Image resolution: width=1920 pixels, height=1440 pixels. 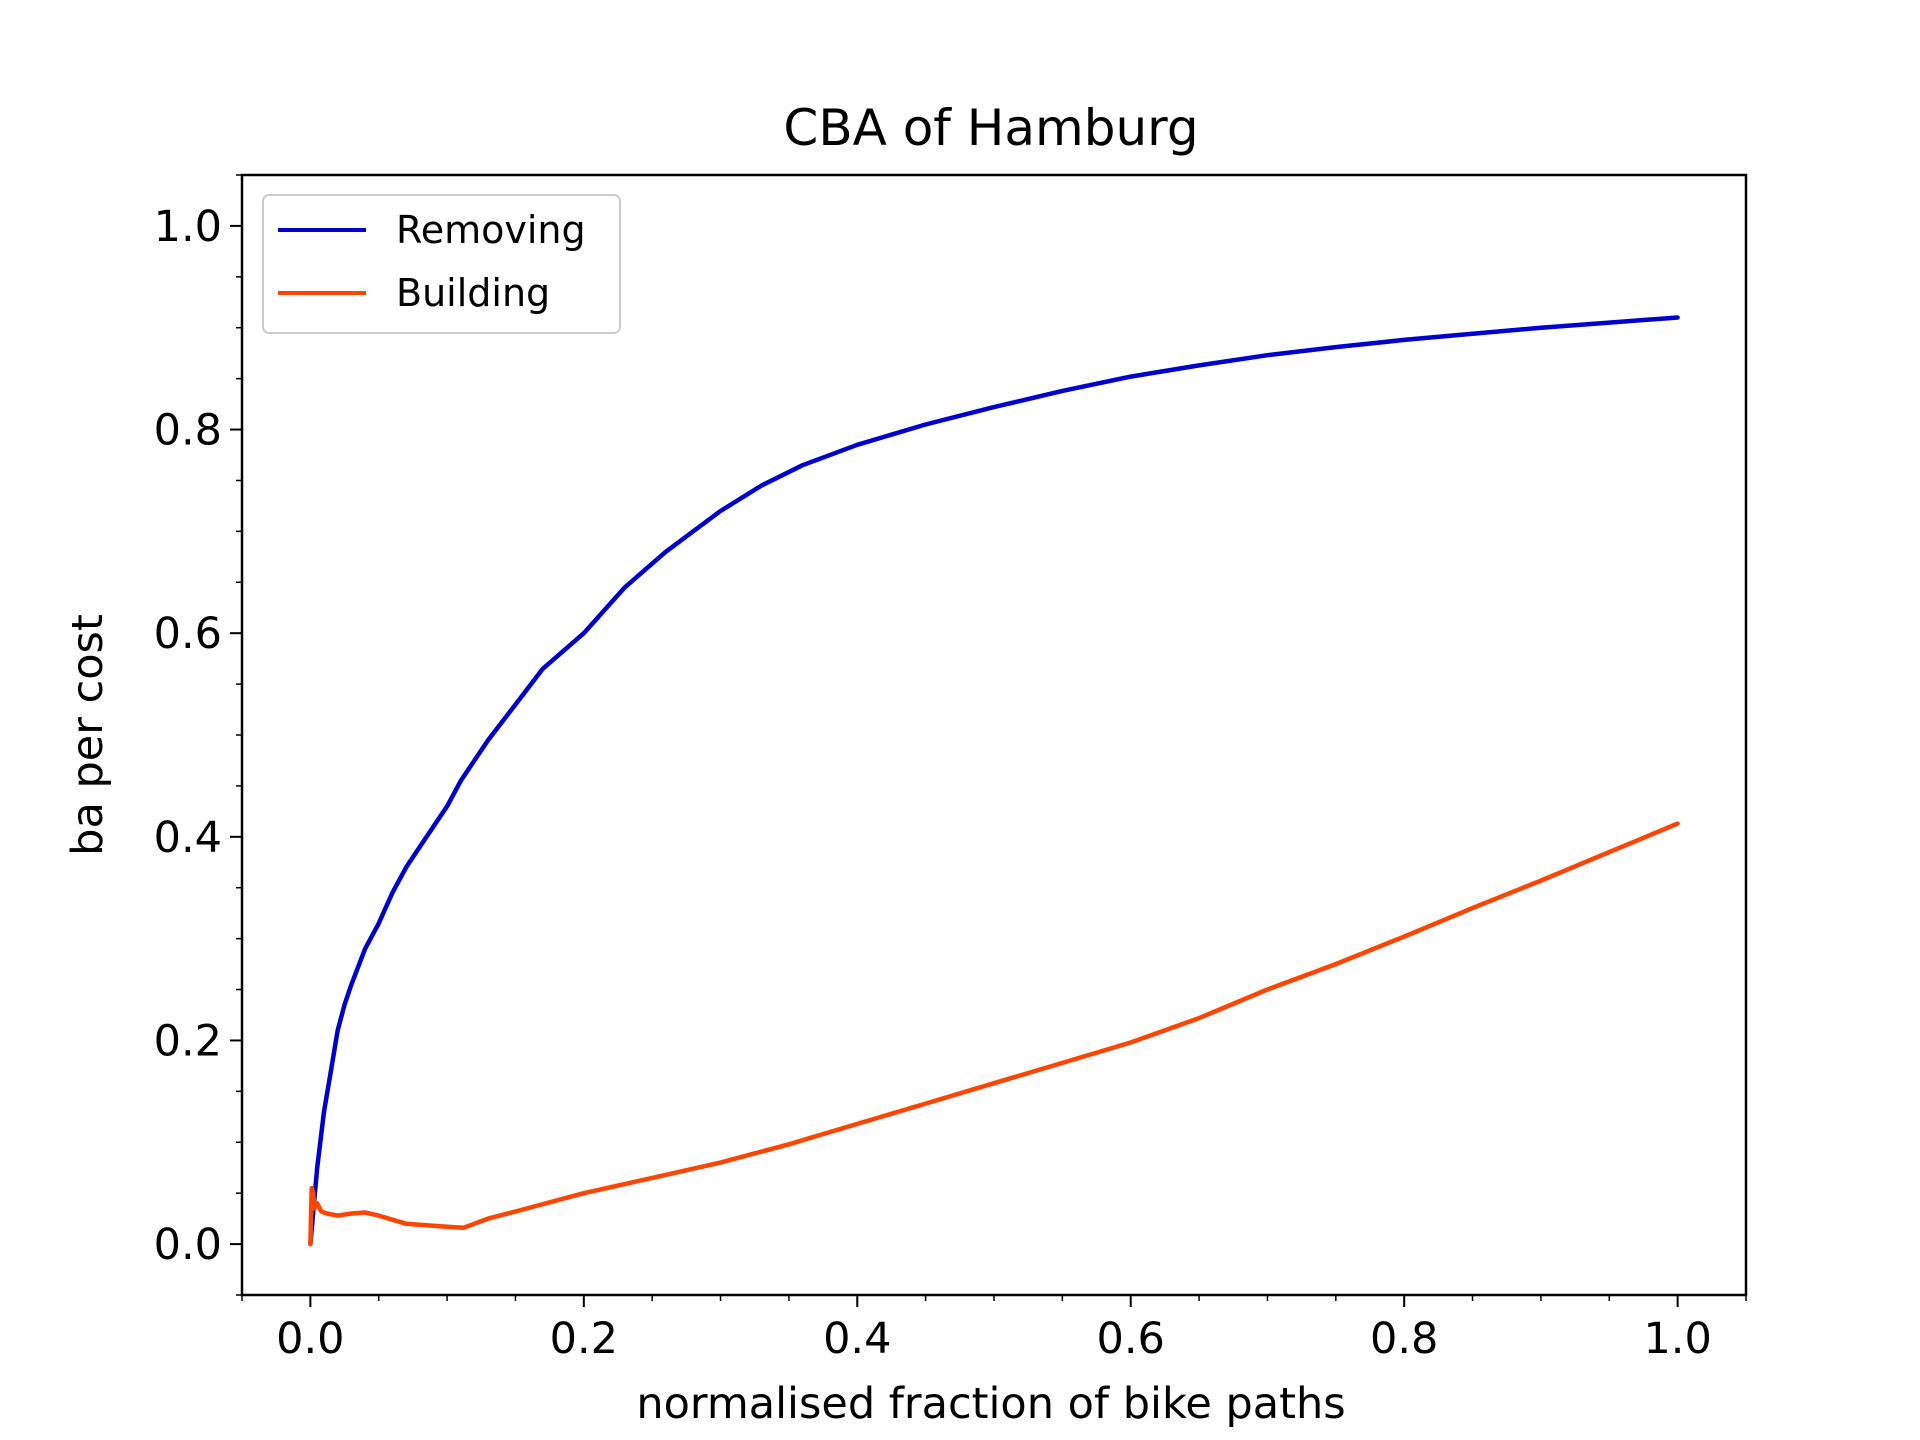 What do you see at coordinates (188, 838) in the screenshot?
I see `y-tick-label: 0.4` at bounding box center [188, 838].